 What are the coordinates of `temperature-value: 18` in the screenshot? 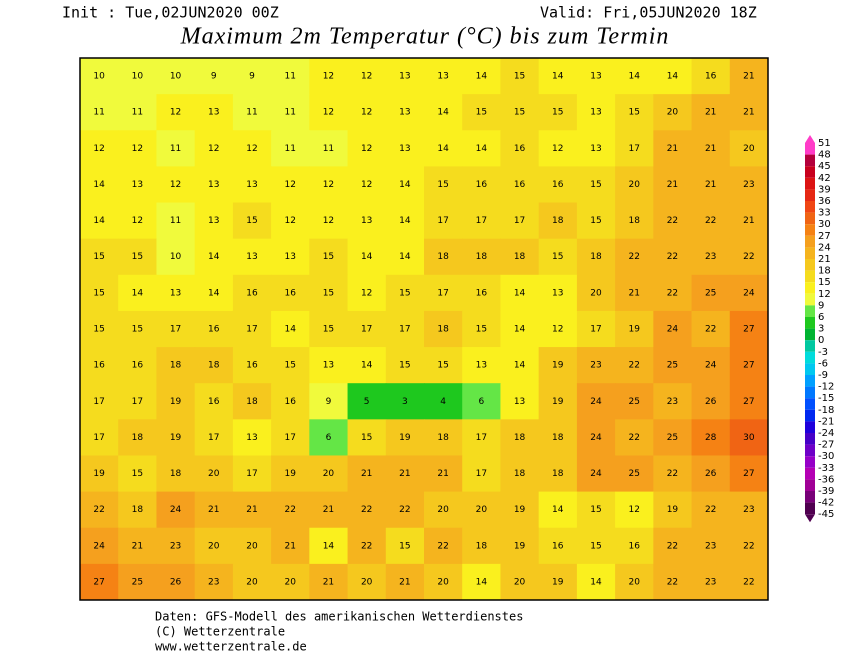 It's located at (634, 221).